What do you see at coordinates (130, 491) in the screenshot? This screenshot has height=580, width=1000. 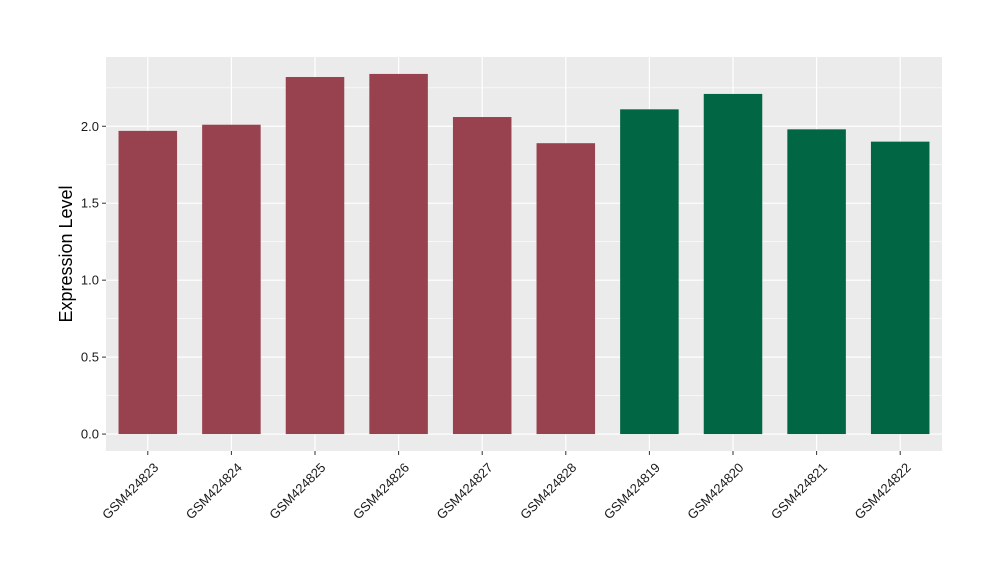 I see `x-tick-label: GSM424823` at bounding box center [130, 491].